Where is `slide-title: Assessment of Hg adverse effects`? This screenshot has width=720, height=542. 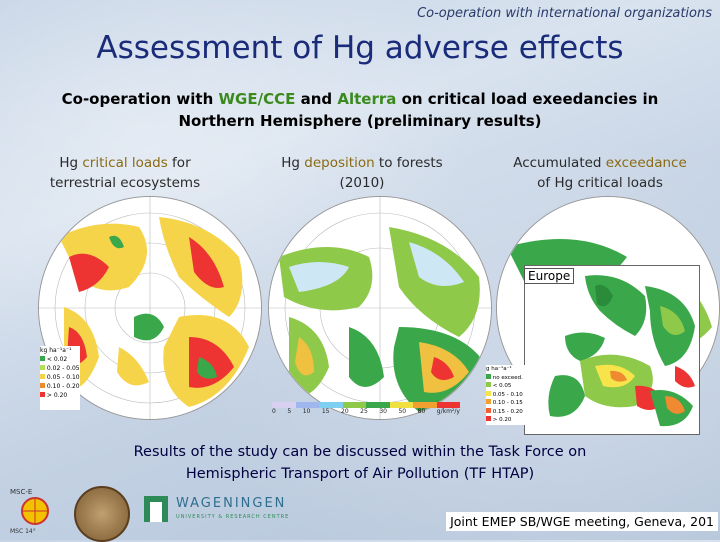
slide-title: Assessment of Hg adverse effects is located at coordinates (360, 48).